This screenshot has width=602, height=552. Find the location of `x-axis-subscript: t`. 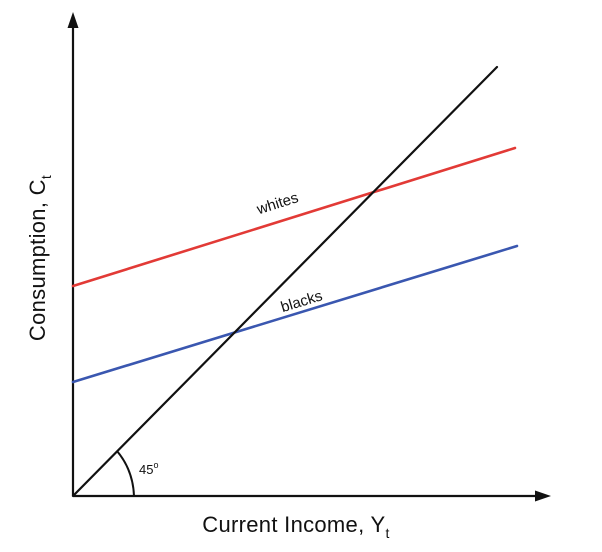

x-axis-subscript: t is located at coordinates (388, 533).